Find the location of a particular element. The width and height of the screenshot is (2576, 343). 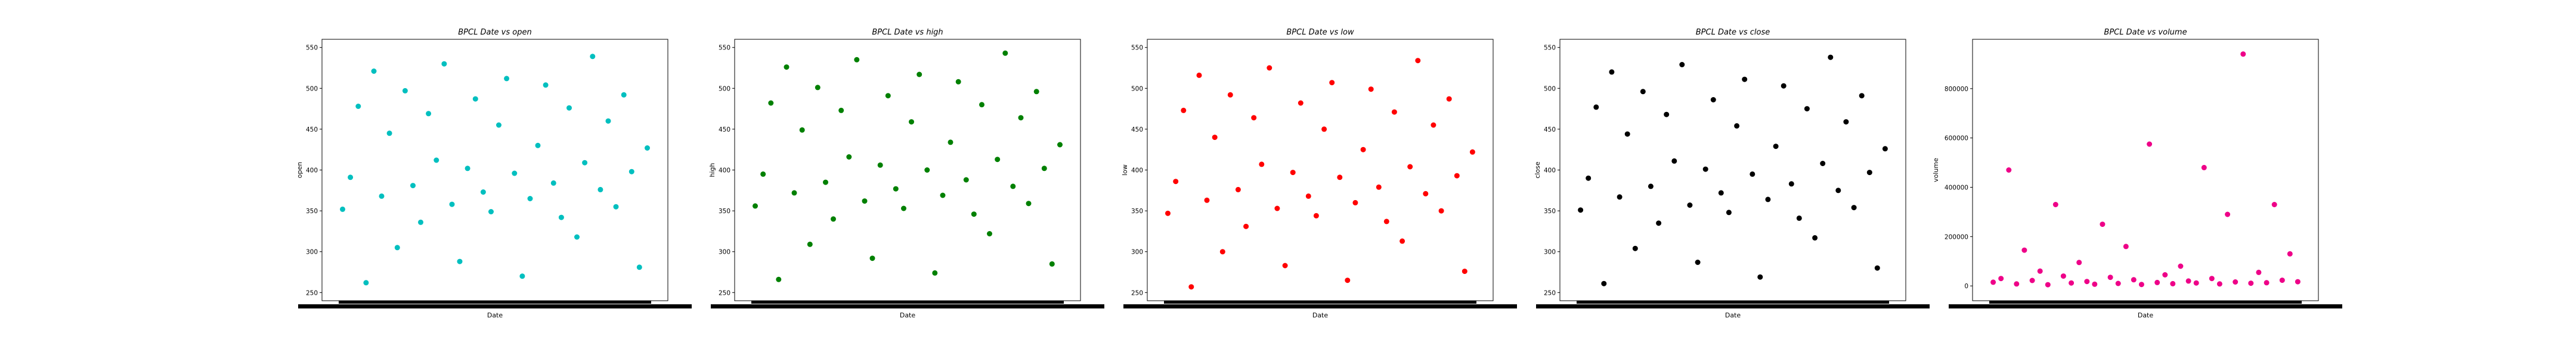

y-tick-label: 300 is located at coordinates (1137, 252).